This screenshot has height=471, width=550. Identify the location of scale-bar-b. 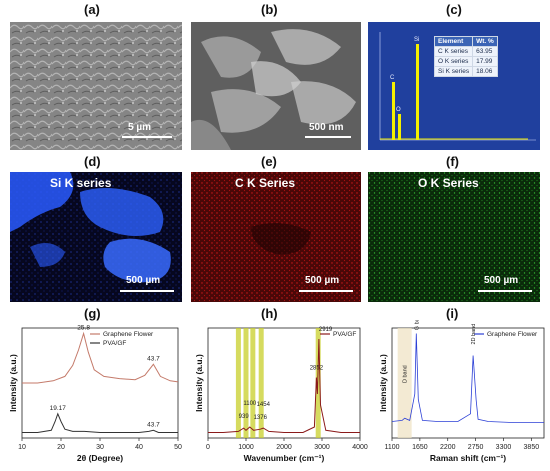
(328, 137).